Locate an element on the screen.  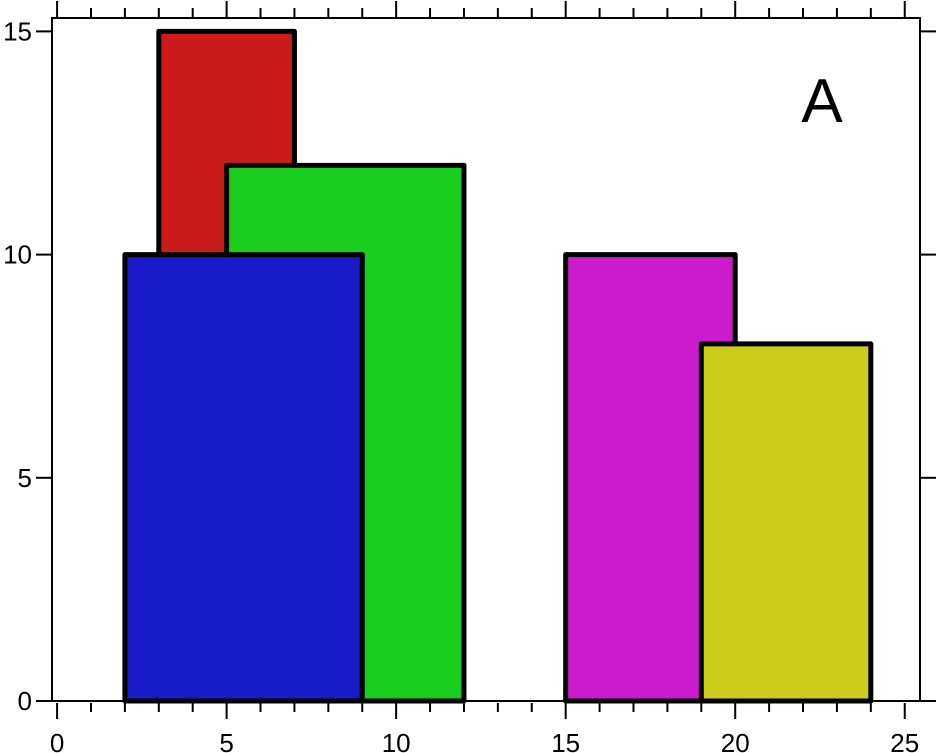
x-tick-label: 20 is located at coordinates (735, 740).